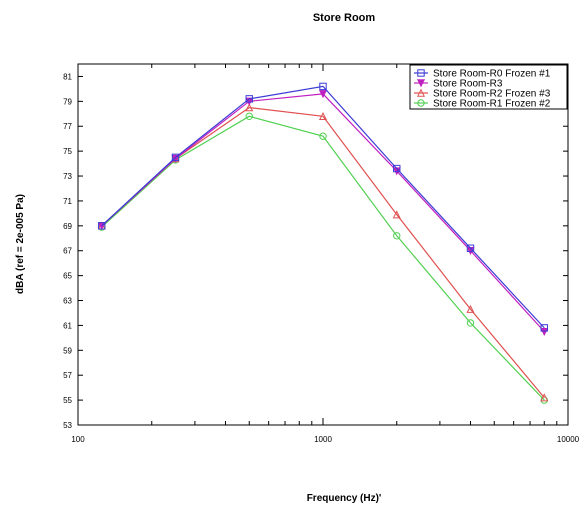 This screenshot has width=584, height=506. I want to click on legend-item: Store Room-R2 Frozen #3, so click(482, 94).